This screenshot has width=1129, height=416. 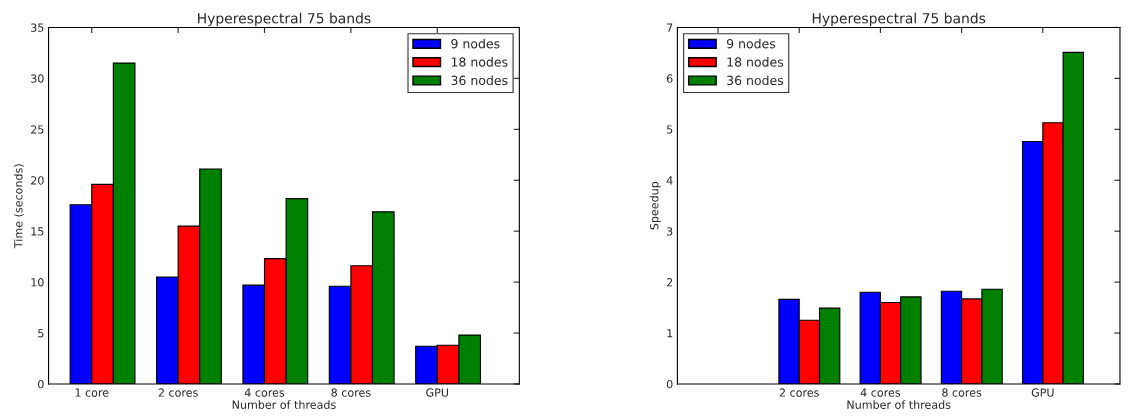 What do you see at coordinates (37, 282) in the screenshot?
I see `y-tick-label: 10` at bounding box center [37, 282].